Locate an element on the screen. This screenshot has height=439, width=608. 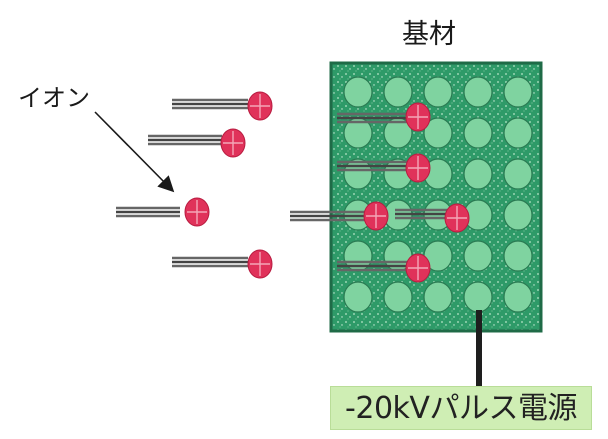
power-supply-wire is located at coordinates (479, 349).